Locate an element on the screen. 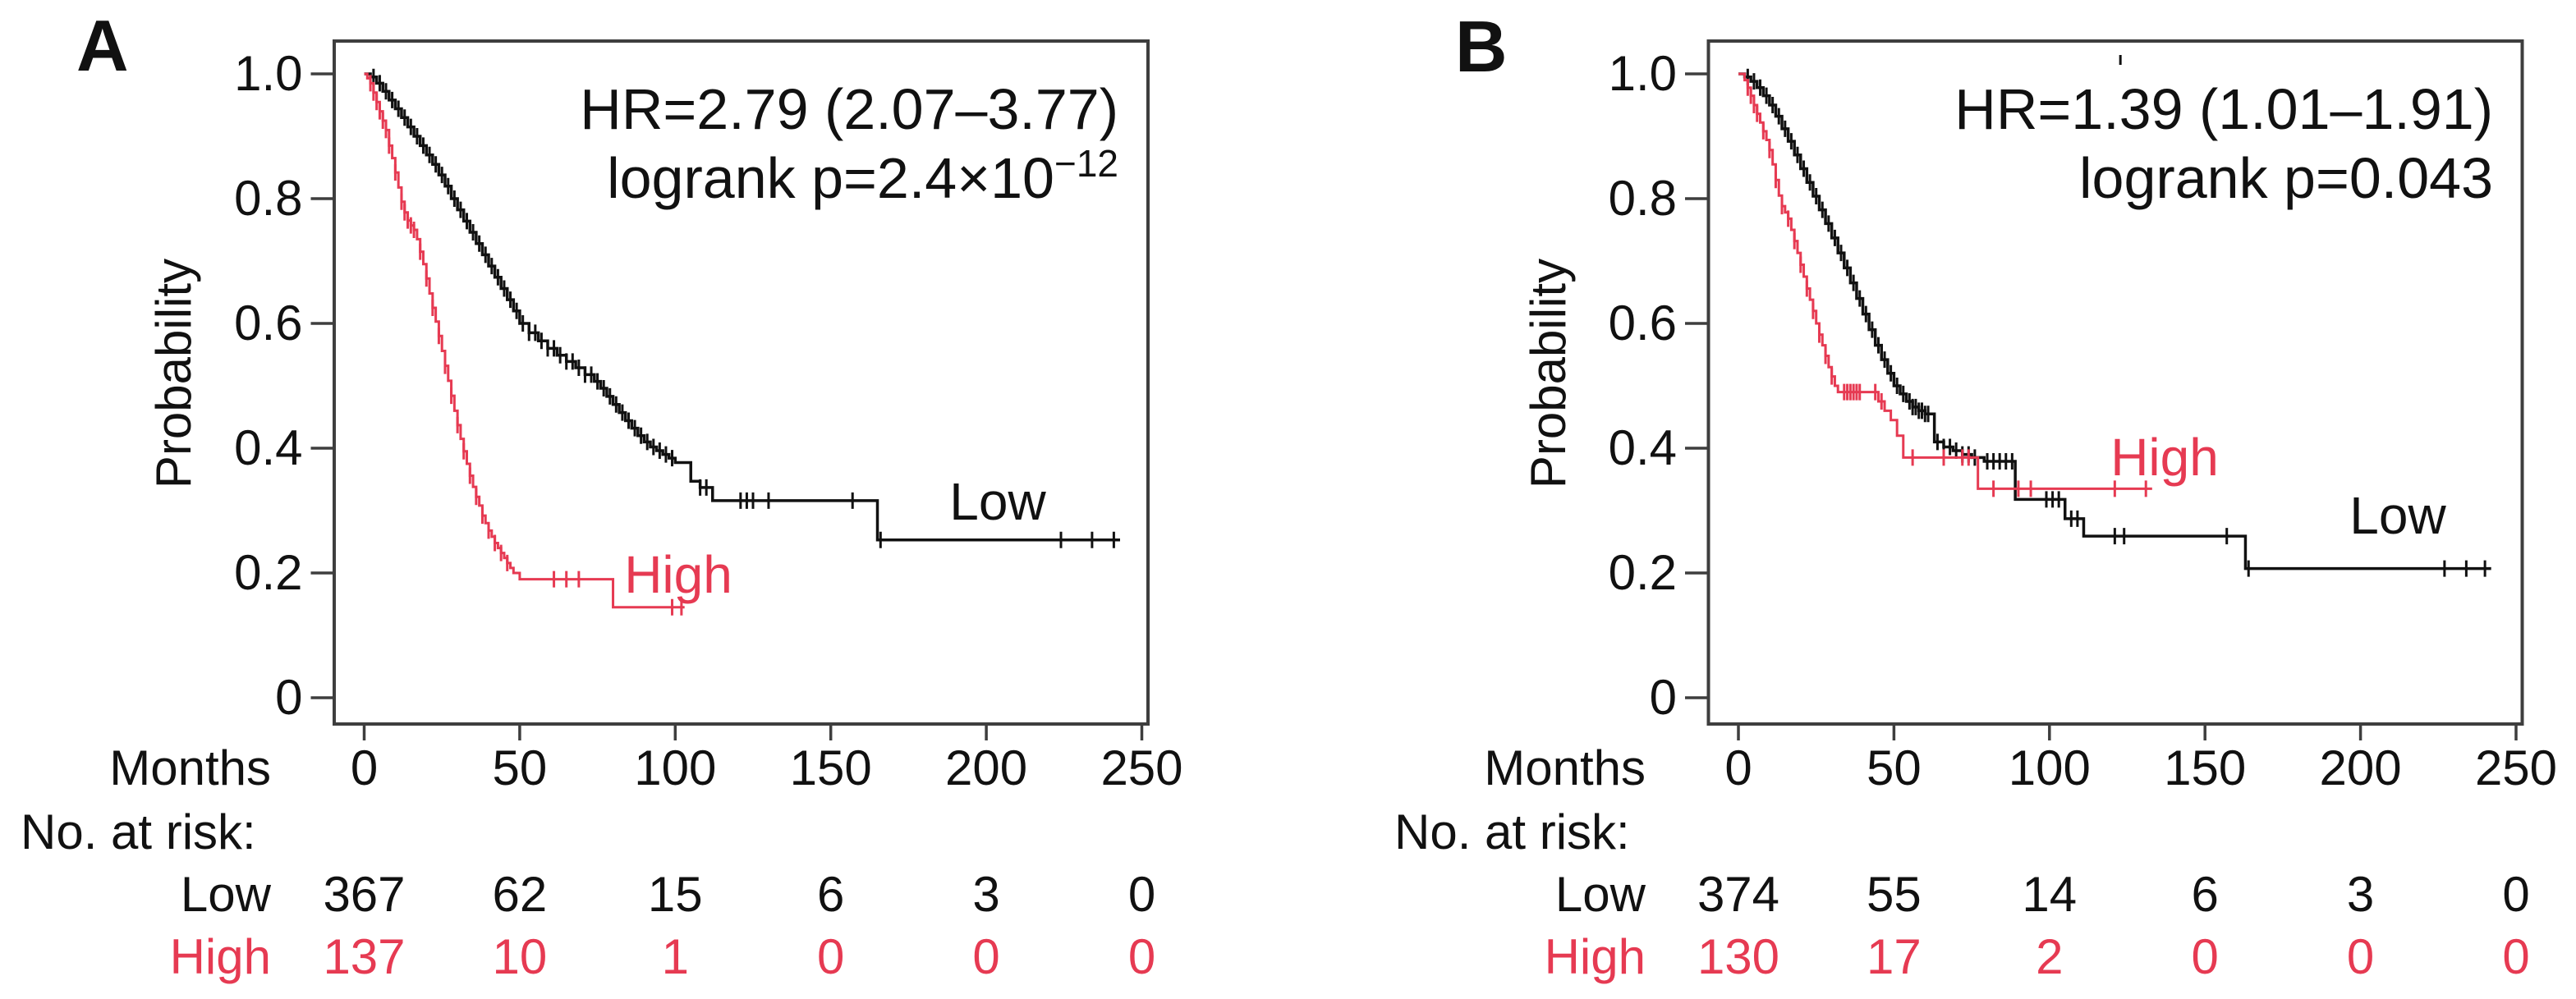 This screenshot has width=2576, height=999. risk-count-high-50: 17 is located at coordinates (1894, 956).